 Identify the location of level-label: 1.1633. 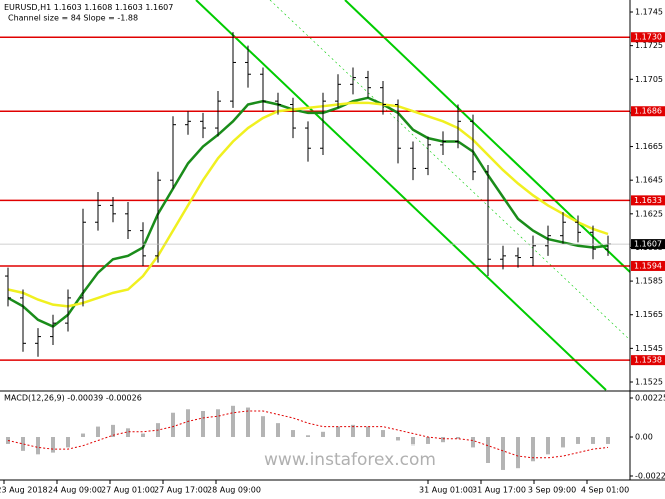
(648, 200).